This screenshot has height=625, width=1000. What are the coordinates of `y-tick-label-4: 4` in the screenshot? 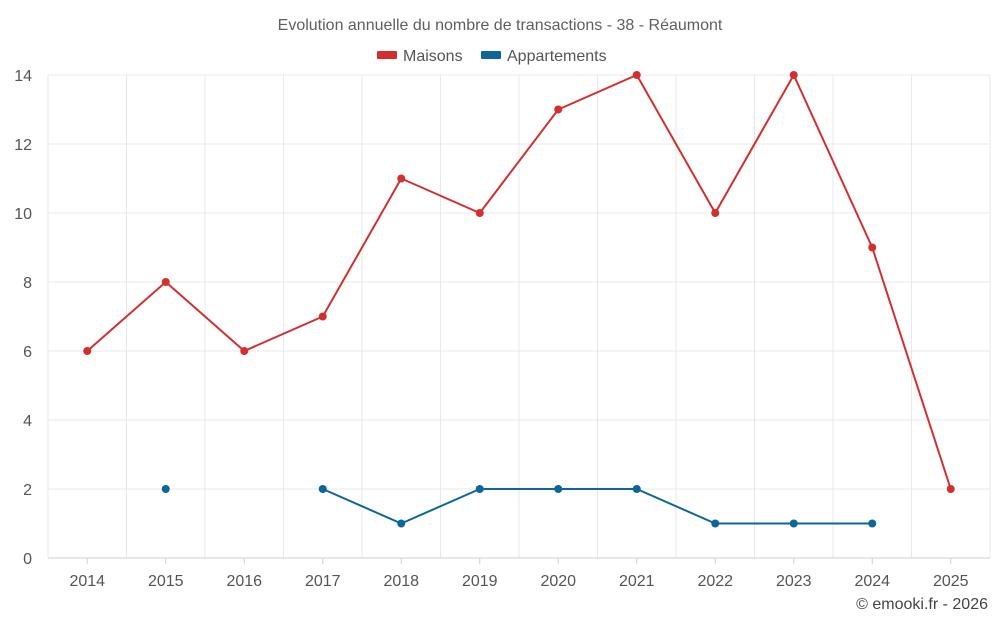 It's located at (27, 421).